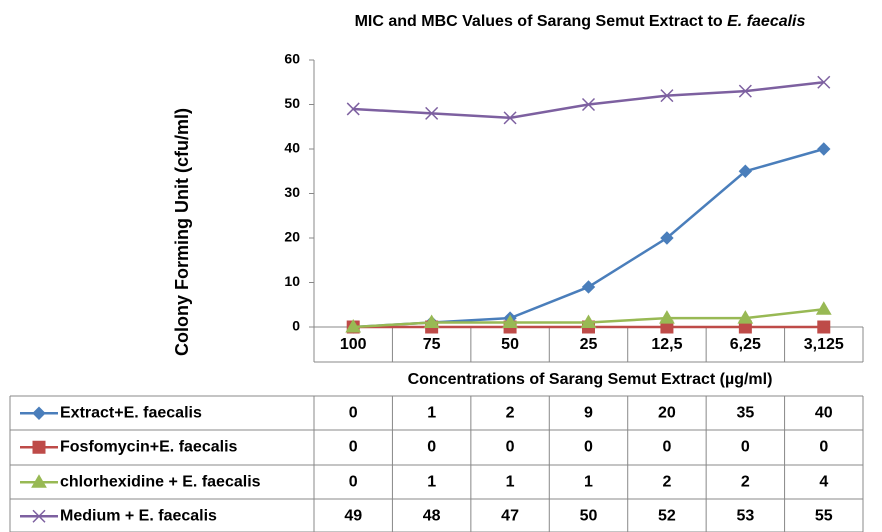 The width and height of the screenshot is (882, 532). Describe the element at coordinates (824, 515) in the screenshot. I see `table-value: 55` at that location.